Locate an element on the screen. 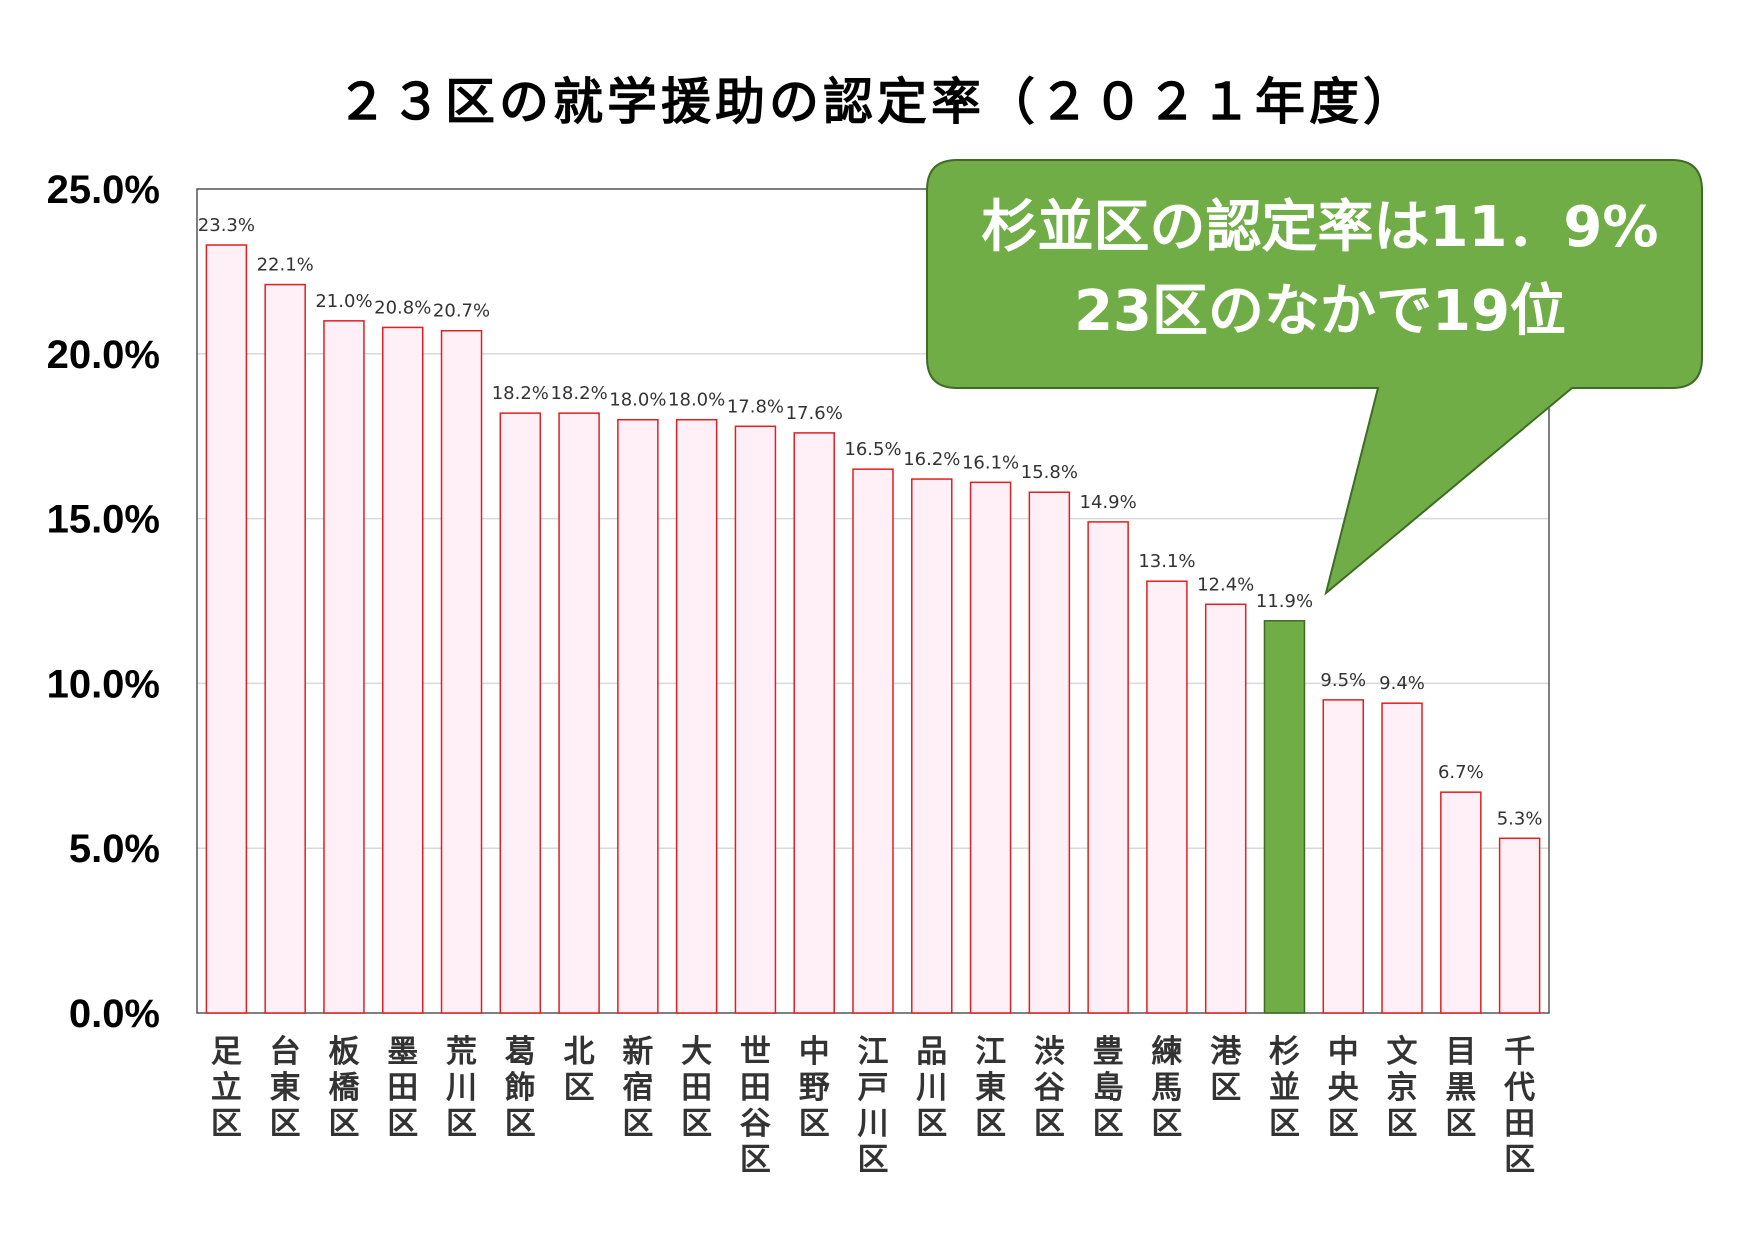 Image resolution: width=1754 pixels, height=1240 pixels. data-label: 14.9% is located at coordinates (1108, 502).